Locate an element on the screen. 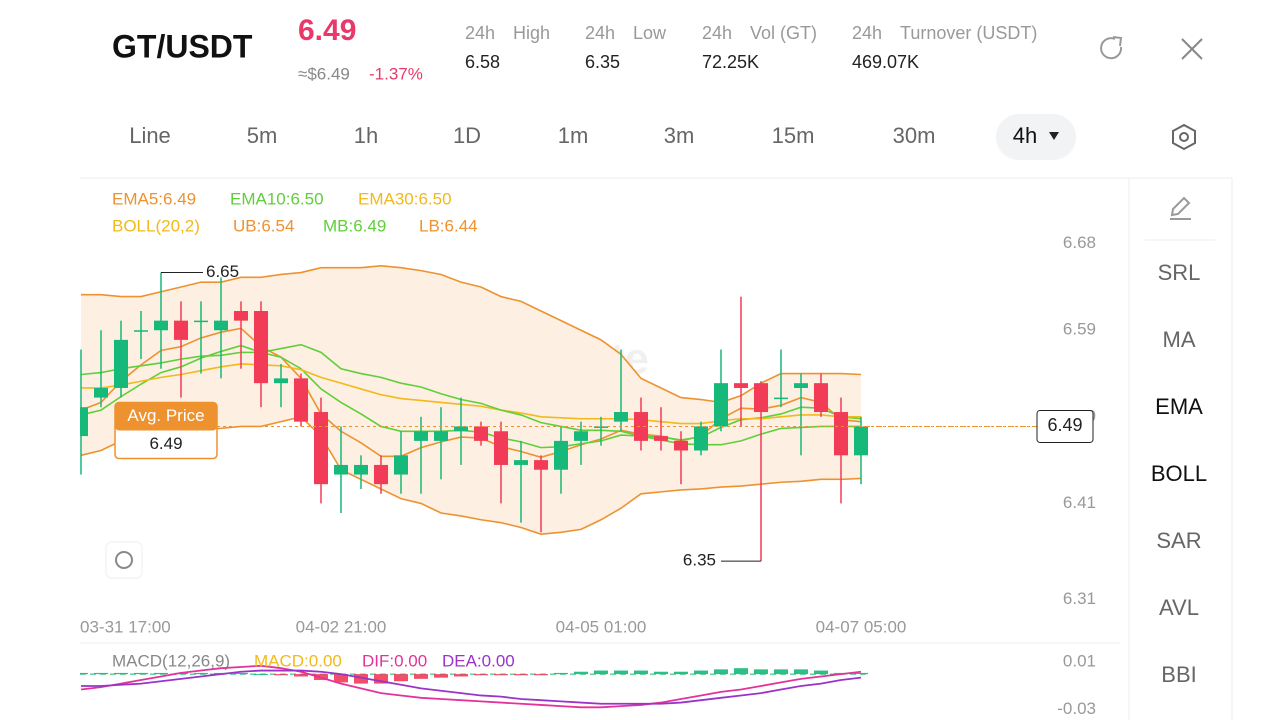 This screenshot has width=1280, height=720. timeframe-tab: 1D is located at coordinates (467, 135).